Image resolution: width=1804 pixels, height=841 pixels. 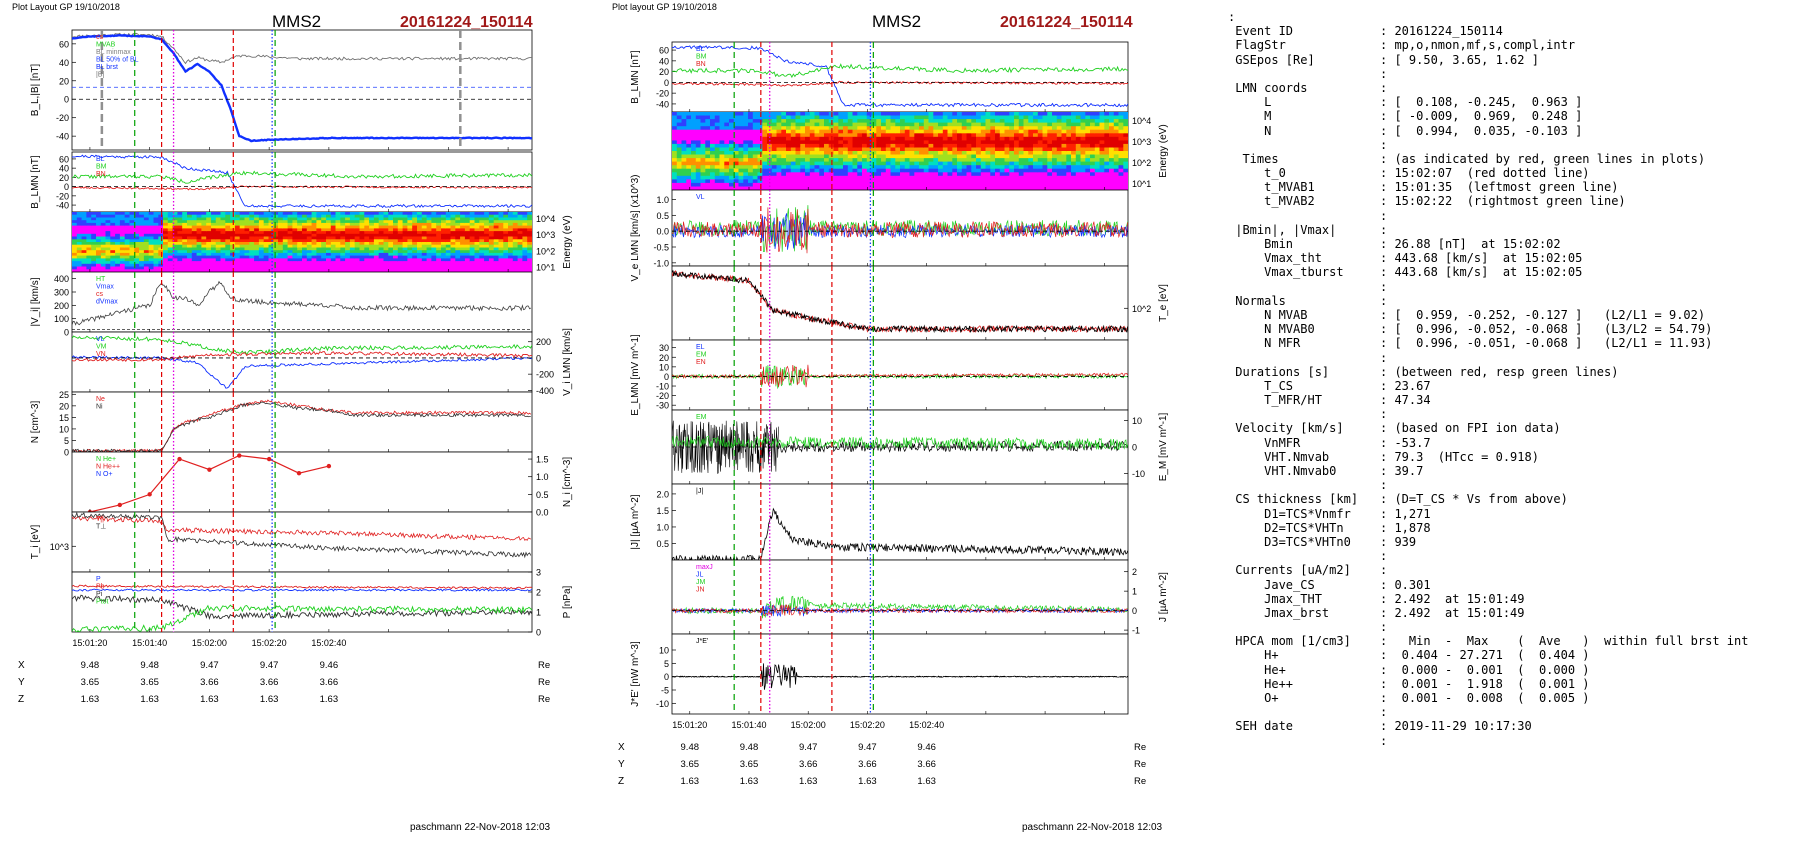 I want to click on ephemeris-label: X, so click(x=621, y=747).